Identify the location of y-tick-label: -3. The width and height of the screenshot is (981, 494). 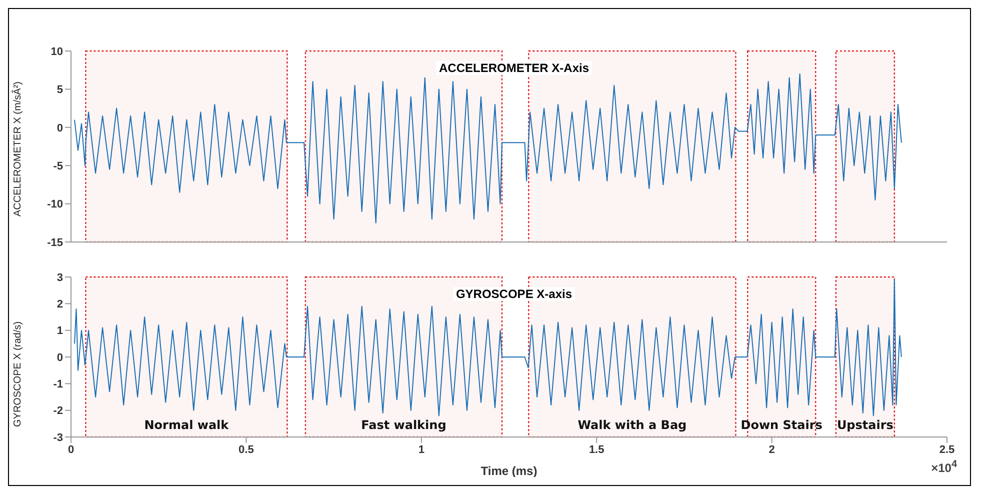
(58, 438).